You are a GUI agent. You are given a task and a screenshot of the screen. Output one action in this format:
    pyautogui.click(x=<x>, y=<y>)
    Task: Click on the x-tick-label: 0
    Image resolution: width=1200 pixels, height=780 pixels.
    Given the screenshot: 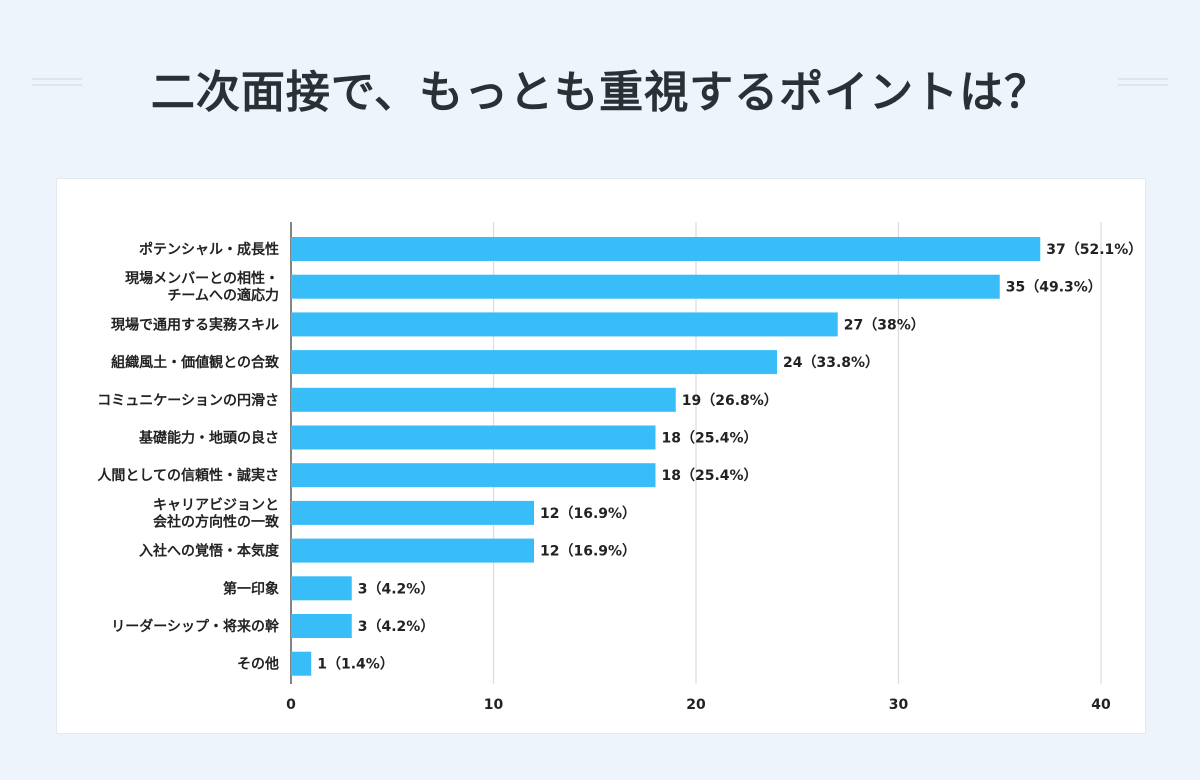 What is the action you would take?
    pyautogui.click(x=291, y=705)
    